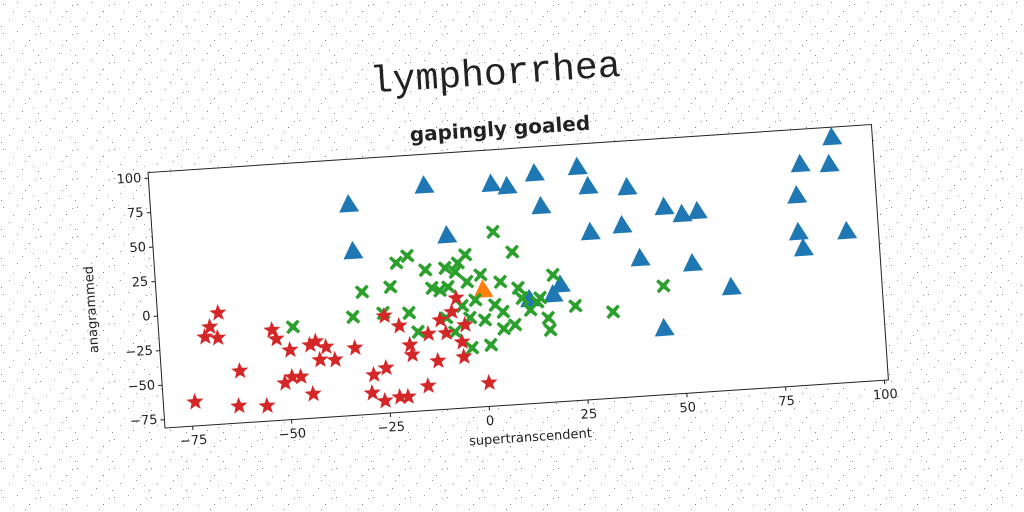 The width and height of the screenshot is (1024, 512). I want to click on y-tick-label: 100, so click(129, 179).